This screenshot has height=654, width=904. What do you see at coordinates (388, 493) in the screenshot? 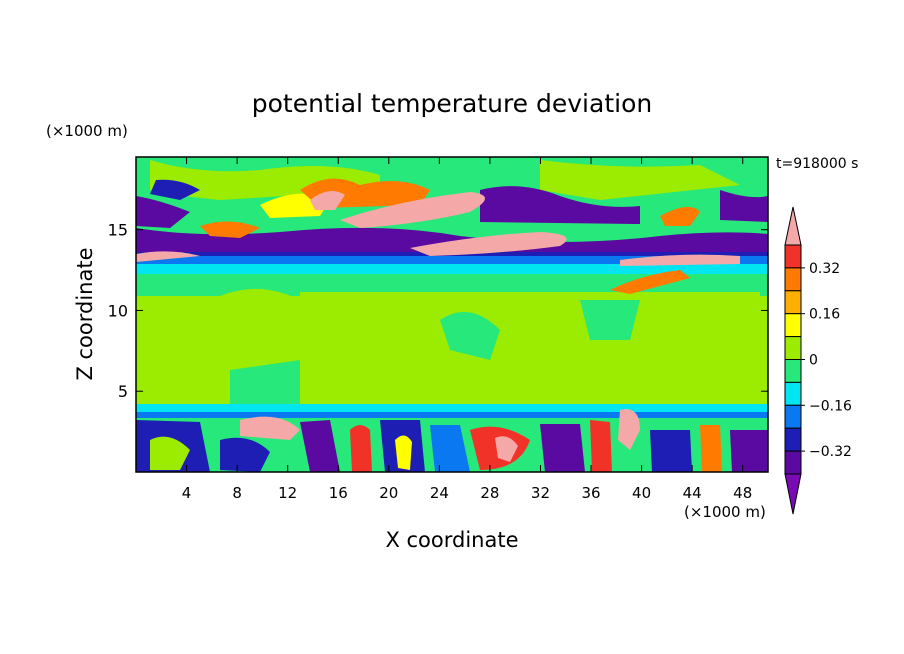
I see `x-tick-label: 20` at bounding box center [388, 493].